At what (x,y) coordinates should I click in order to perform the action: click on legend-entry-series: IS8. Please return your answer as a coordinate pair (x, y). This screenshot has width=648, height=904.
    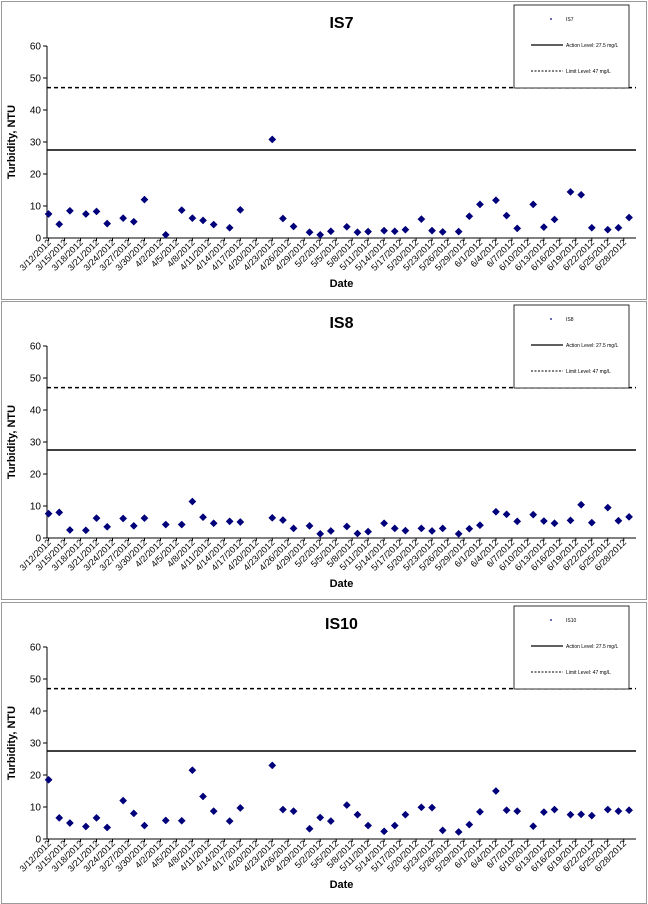
    Looking at the image, I should click on (570, 320).